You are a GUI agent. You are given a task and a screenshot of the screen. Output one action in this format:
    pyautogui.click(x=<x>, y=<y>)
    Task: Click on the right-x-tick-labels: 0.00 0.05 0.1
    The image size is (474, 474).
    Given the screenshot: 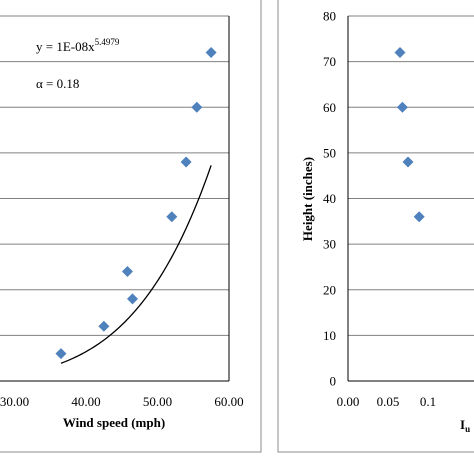 What is the action you would take?
    pyautogui.click(x=387, y=401)
    